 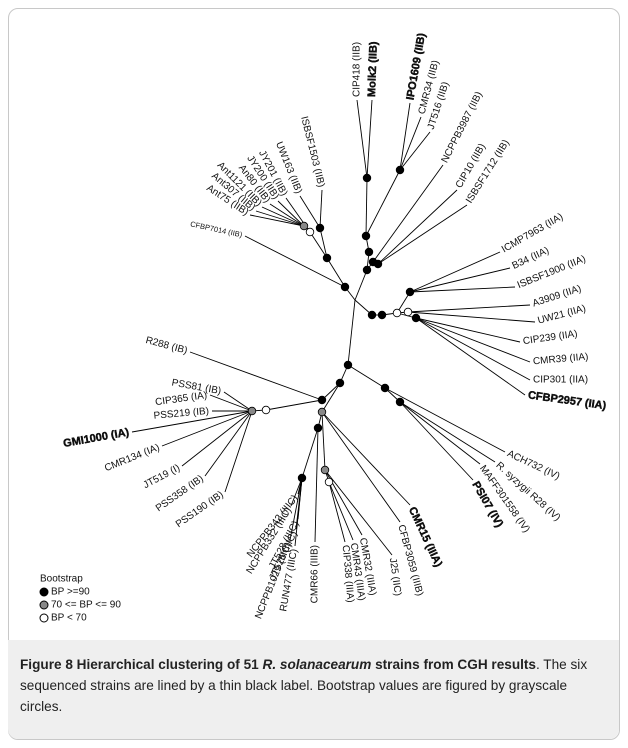 I want to click on strain-label: CMR39 (IIA), so click(x=561, y=360).